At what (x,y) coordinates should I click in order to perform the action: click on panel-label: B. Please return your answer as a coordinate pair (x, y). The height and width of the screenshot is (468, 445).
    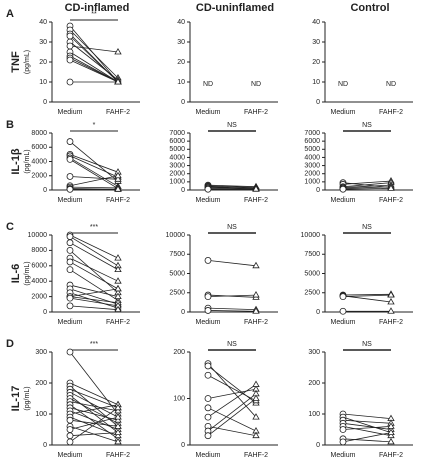
    Looking at the image, I should click on (10, 125).